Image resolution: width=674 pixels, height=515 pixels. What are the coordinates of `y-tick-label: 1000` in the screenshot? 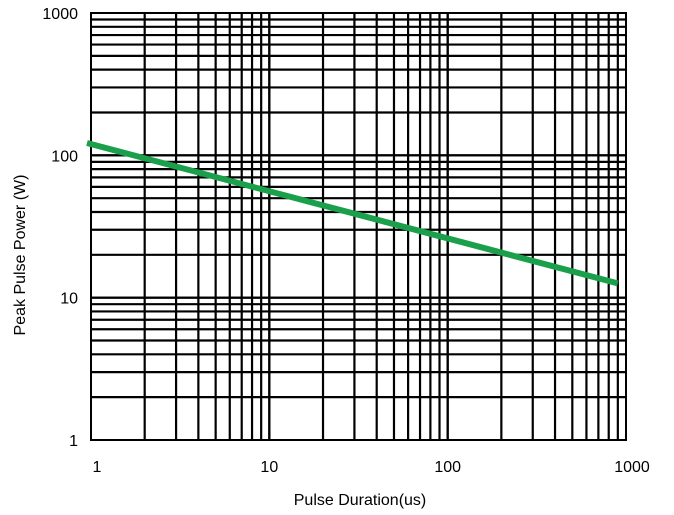 It's located at (60, 14).